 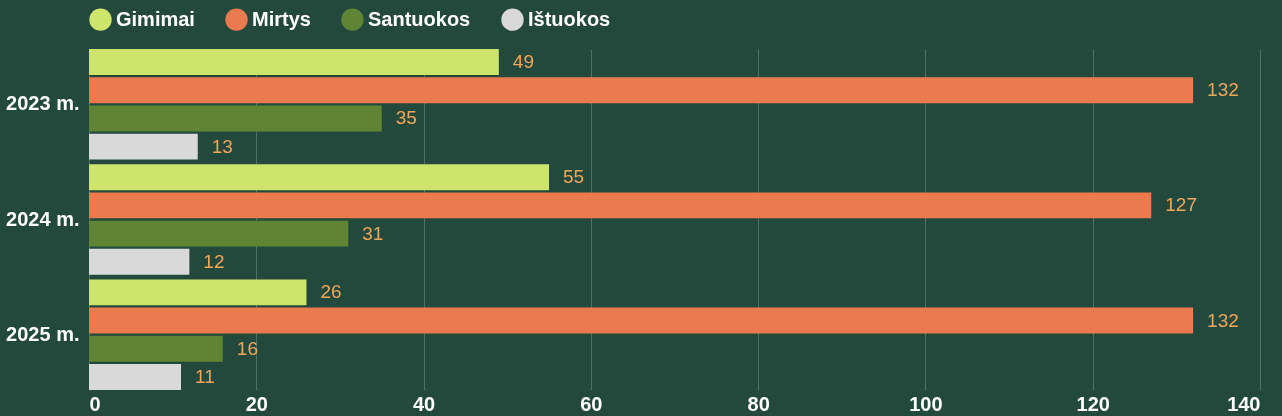 I want to click on data-label: 35, so click(x=406, y=118).